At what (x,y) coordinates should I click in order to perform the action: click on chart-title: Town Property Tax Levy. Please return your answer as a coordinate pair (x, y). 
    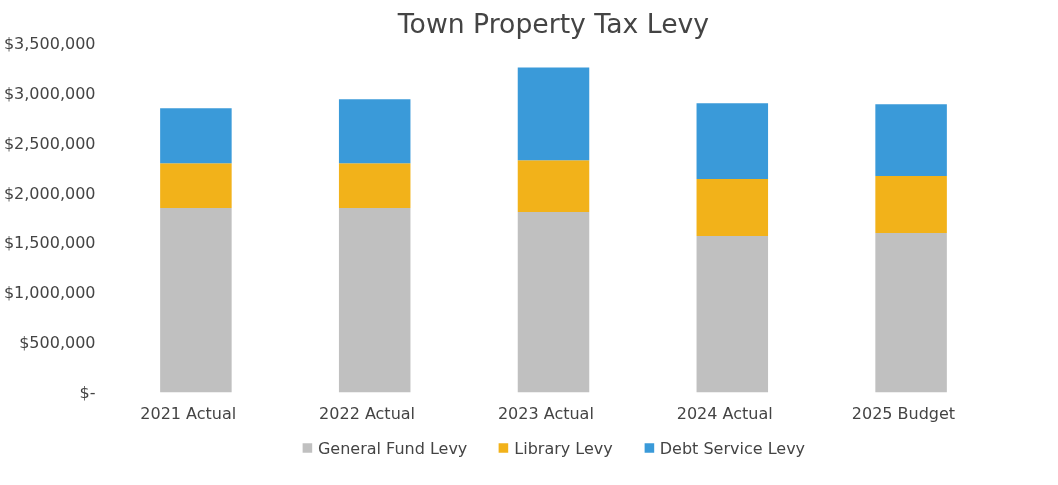
    Looking at the image, I should click on (553, 23).